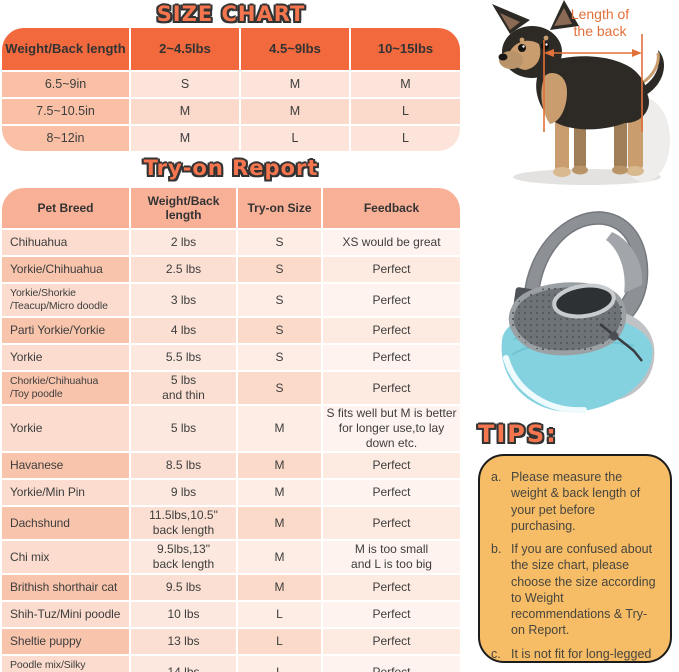  What do you see at coordinates (65, 640) in the screenshot?
I see `table-cell: Sheltie puppy` at bounding box center [65, 640].